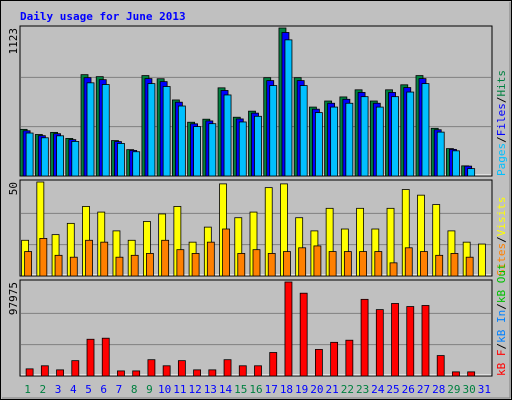  I want to click on legend-entry: kB In, so click(501, 326).